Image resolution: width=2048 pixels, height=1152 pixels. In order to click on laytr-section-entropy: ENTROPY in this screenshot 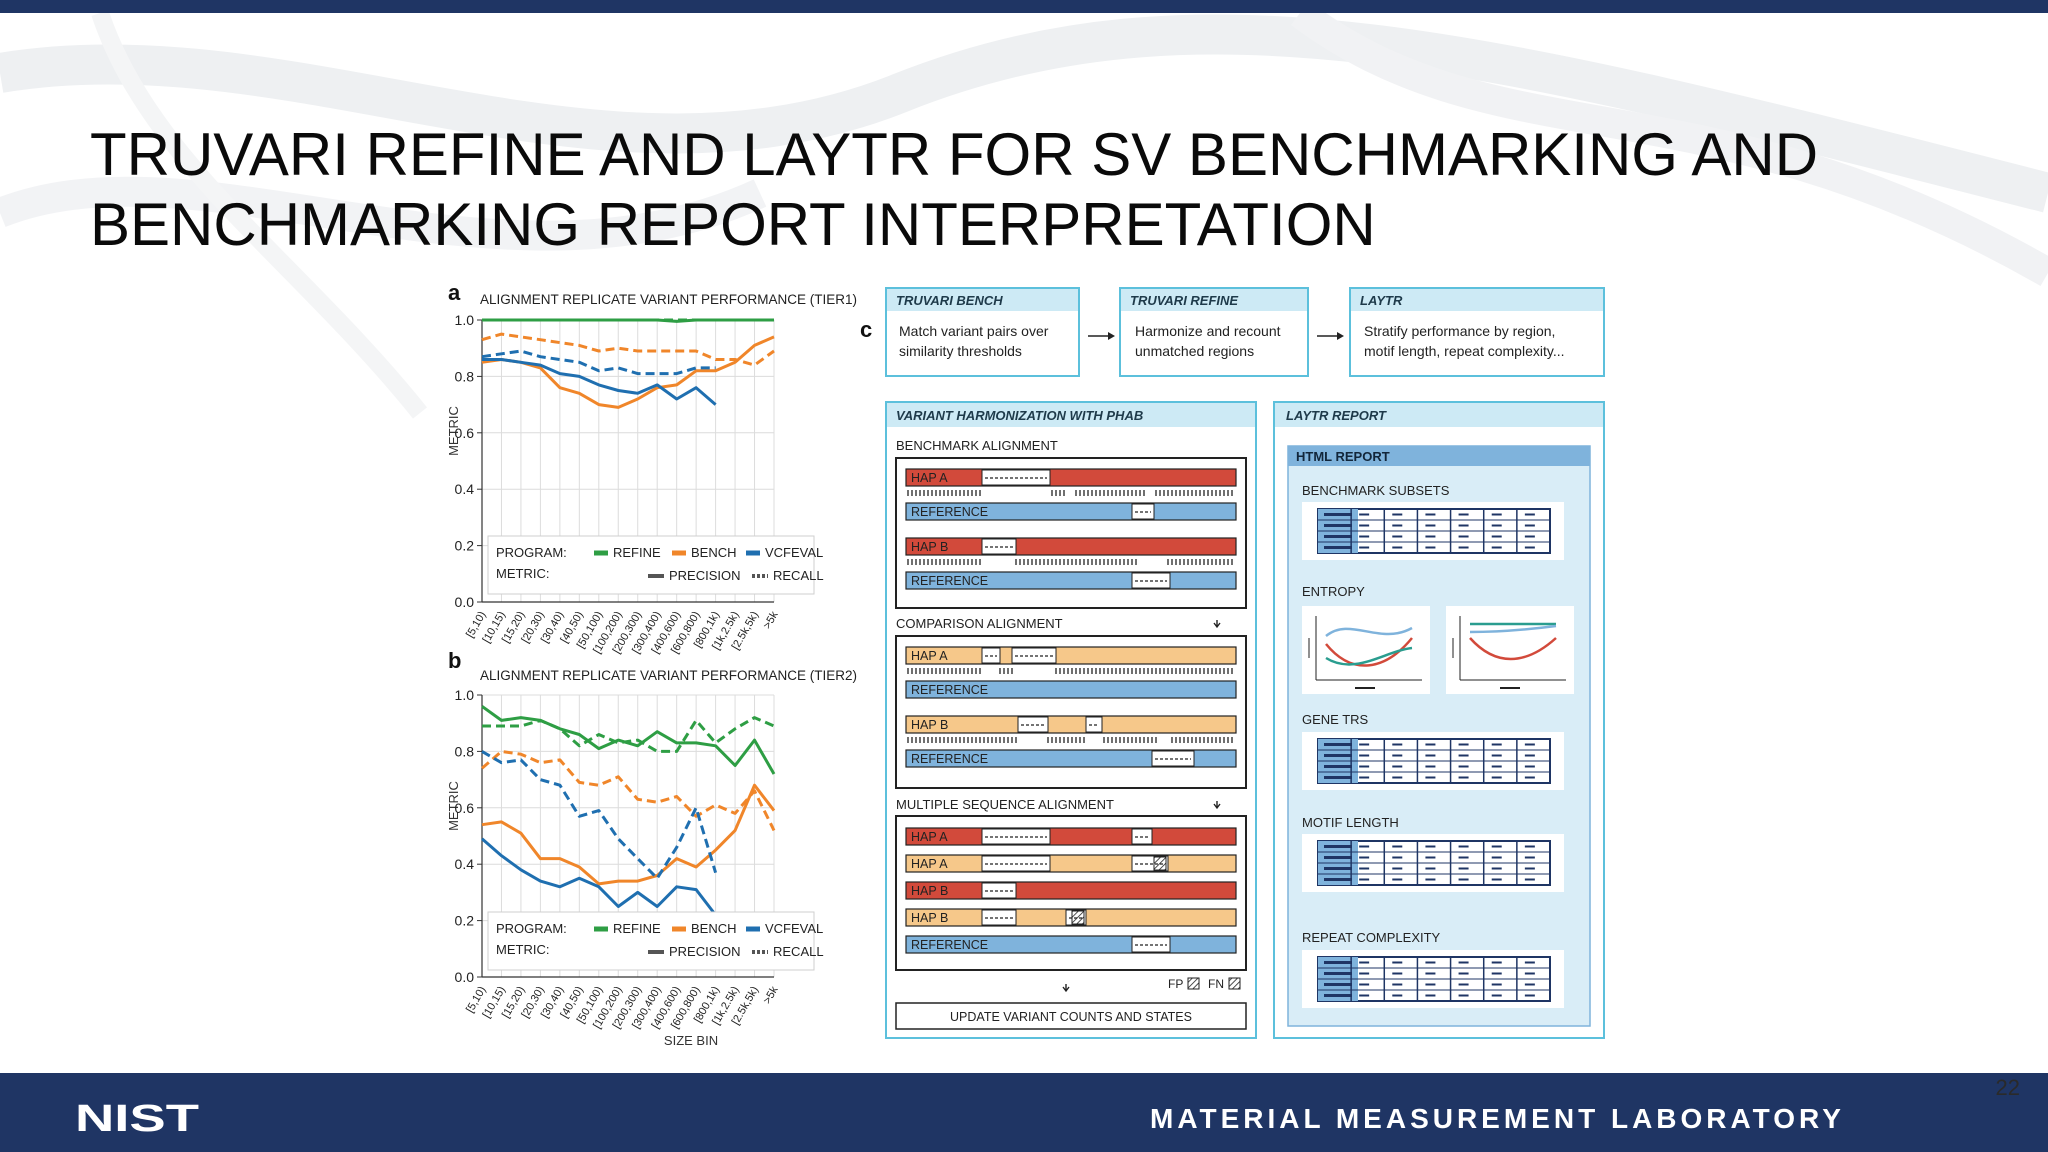, I will do `click(1333, 591)`.